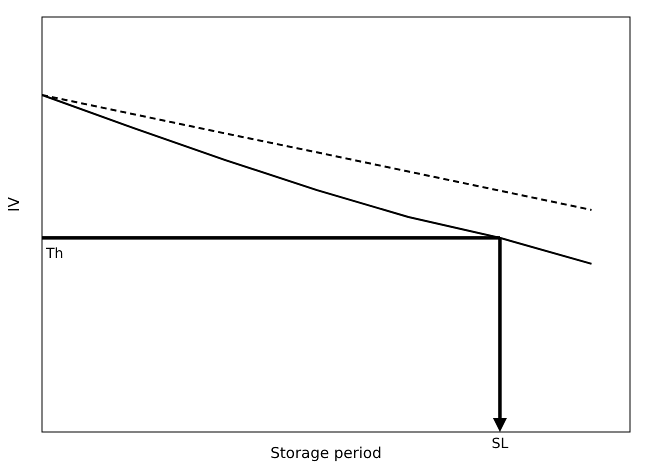 This screenshot has height=463, width=645. What do you see at coordinates (54, 254) in the screenshot?
I see `ref-line-label: Th` at bounding box center [54, 254].